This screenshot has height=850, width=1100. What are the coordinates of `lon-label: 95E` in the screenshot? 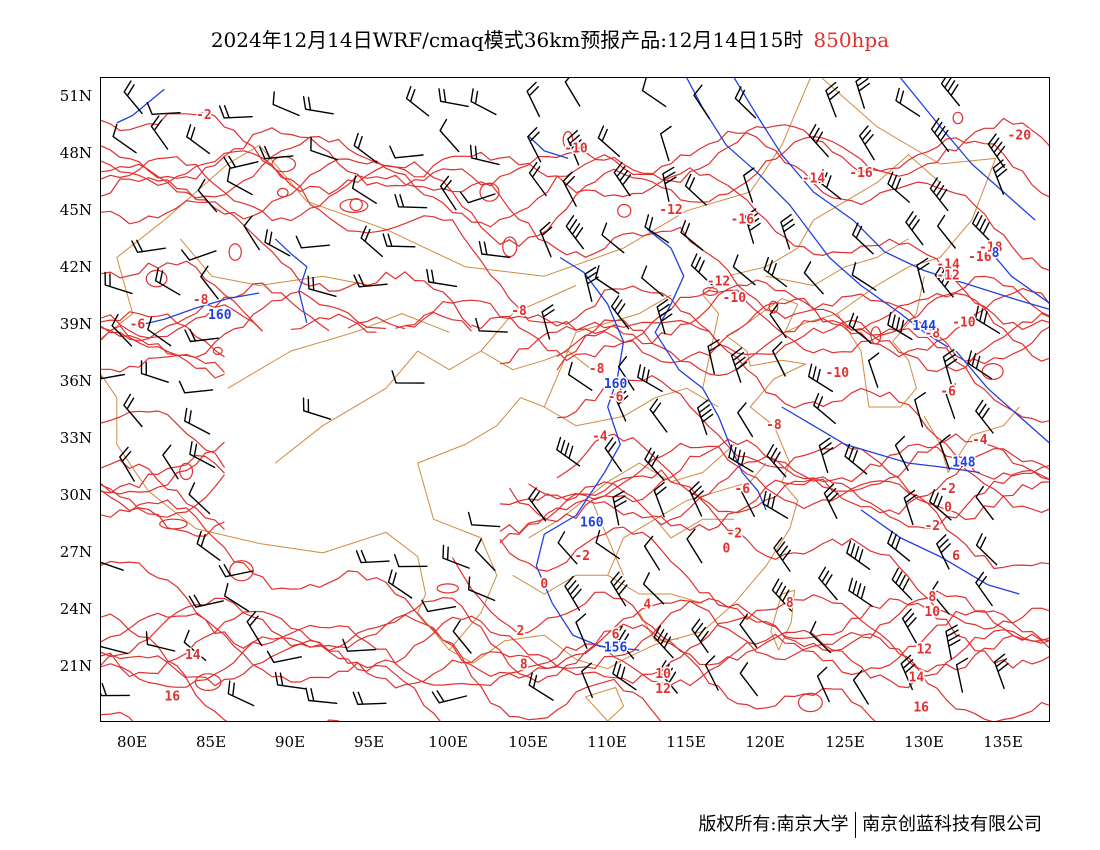 It's located at (369, 742).